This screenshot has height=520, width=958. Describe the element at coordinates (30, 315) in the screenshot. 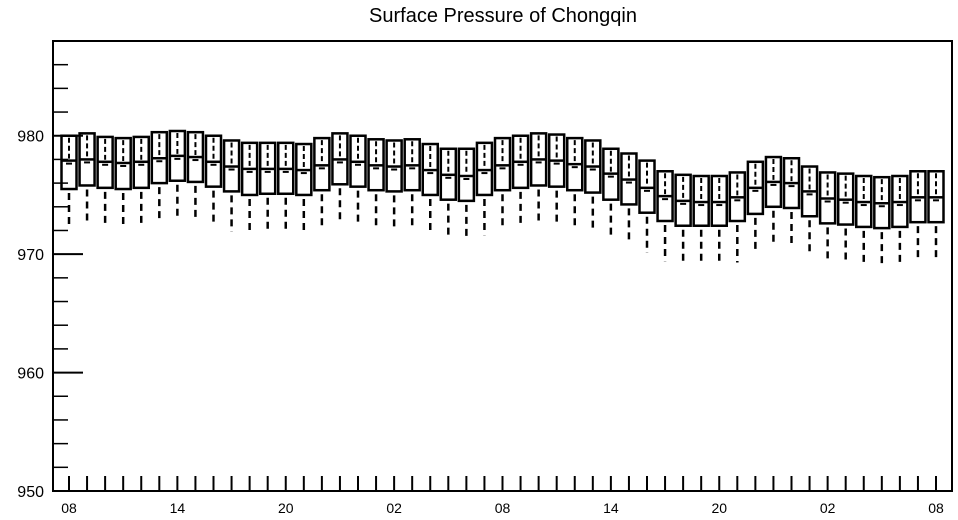

I see `y-axis-tick-labels: 950 960 970 980` at that location.